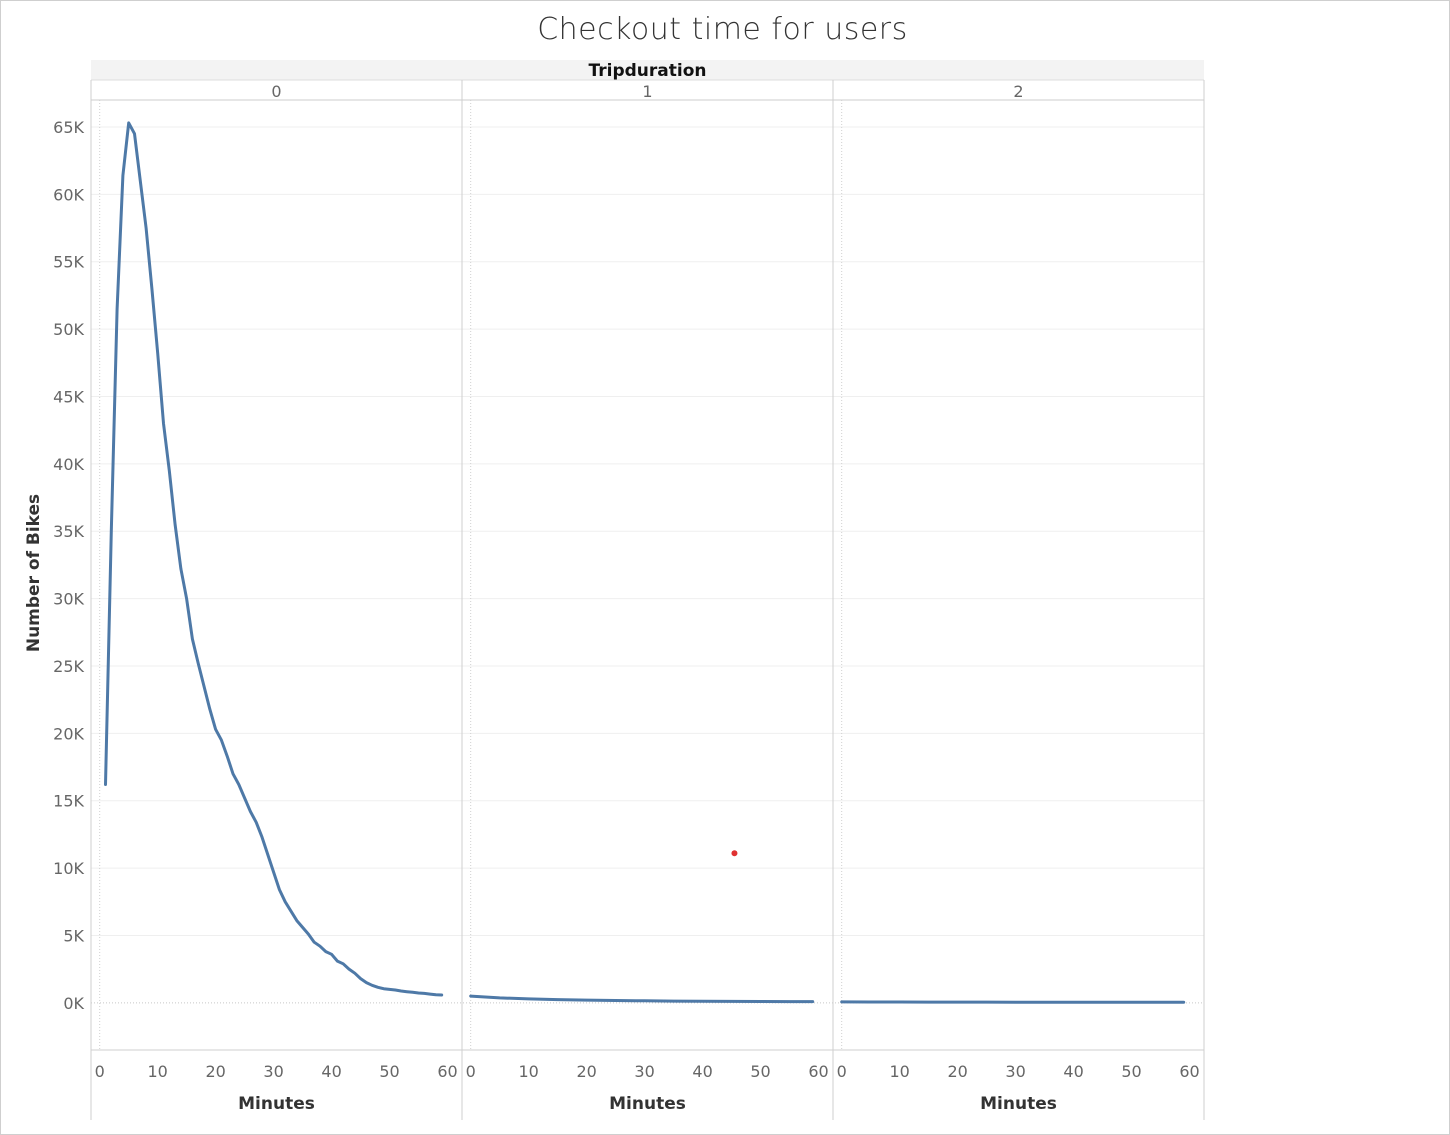  What do you see at coordinates (73, 1003) in the screenshot?
I see `y-tick-label: 0K` at bounding box center [73, 1003].